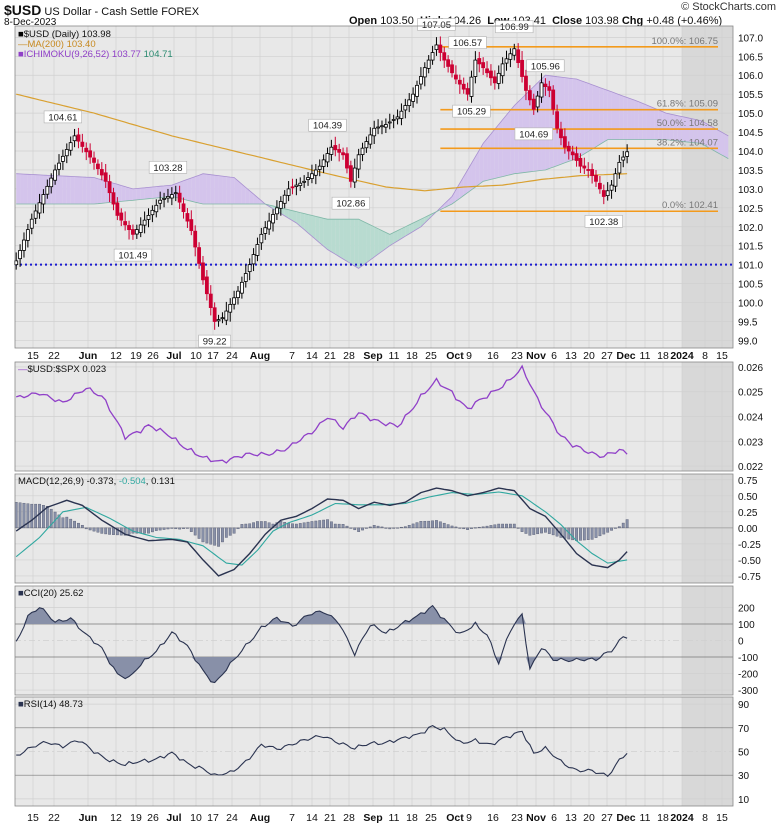  What do you see at coordinates (394, 818) in the screenshot?
I see `xaxis-bottom-label-16: 11` at bounding box center [394, 818].